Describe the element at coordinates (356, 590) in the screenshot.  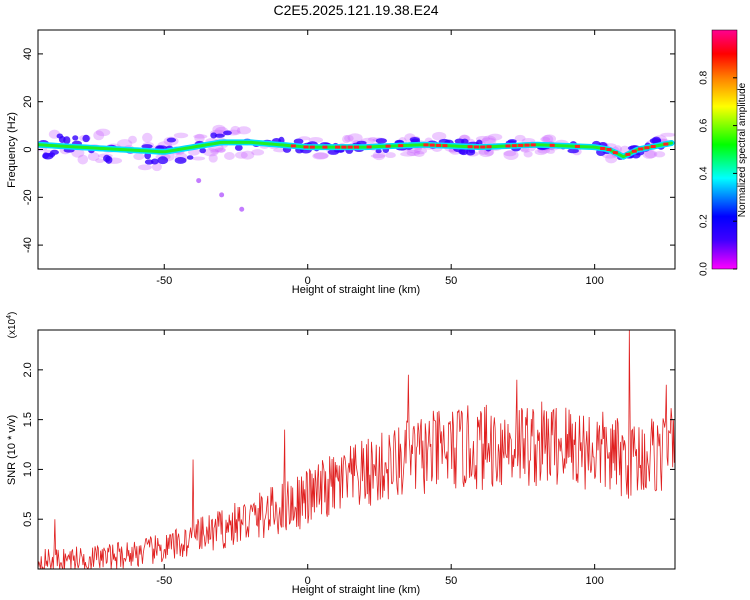
I see `snr-x-label: Height of straight line (km)` at that location.